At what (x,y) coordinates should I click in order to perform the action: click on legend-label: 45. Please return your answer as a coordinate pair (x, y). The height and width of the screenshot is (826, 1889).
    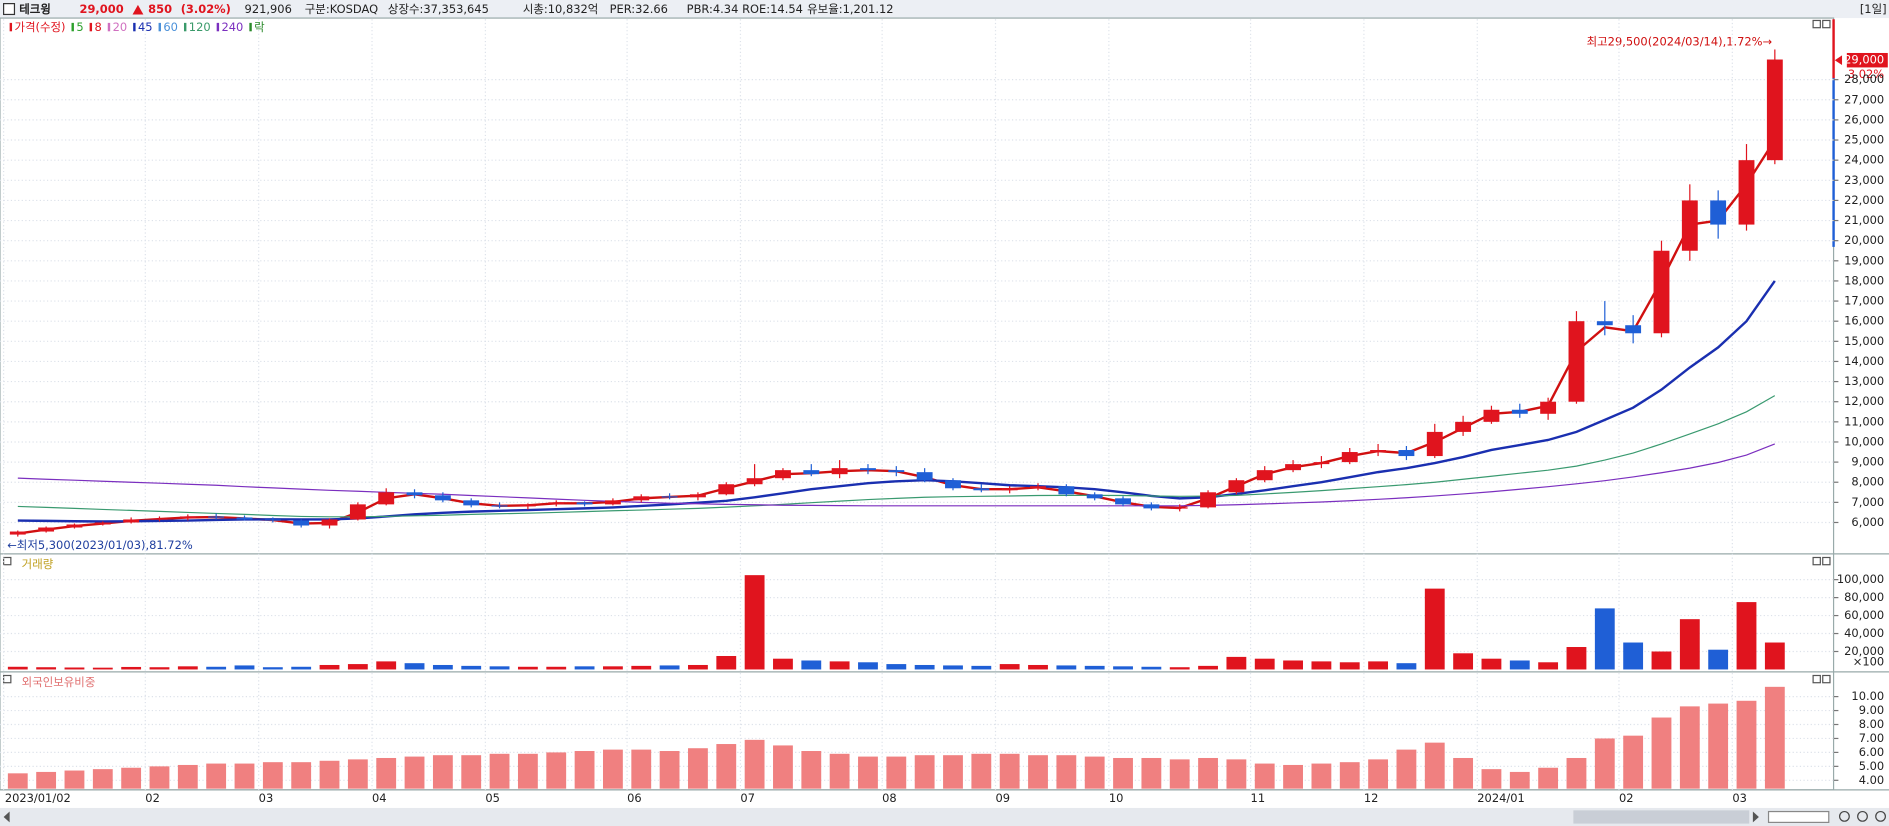
    Looking at the image, I should click on (145, 27).